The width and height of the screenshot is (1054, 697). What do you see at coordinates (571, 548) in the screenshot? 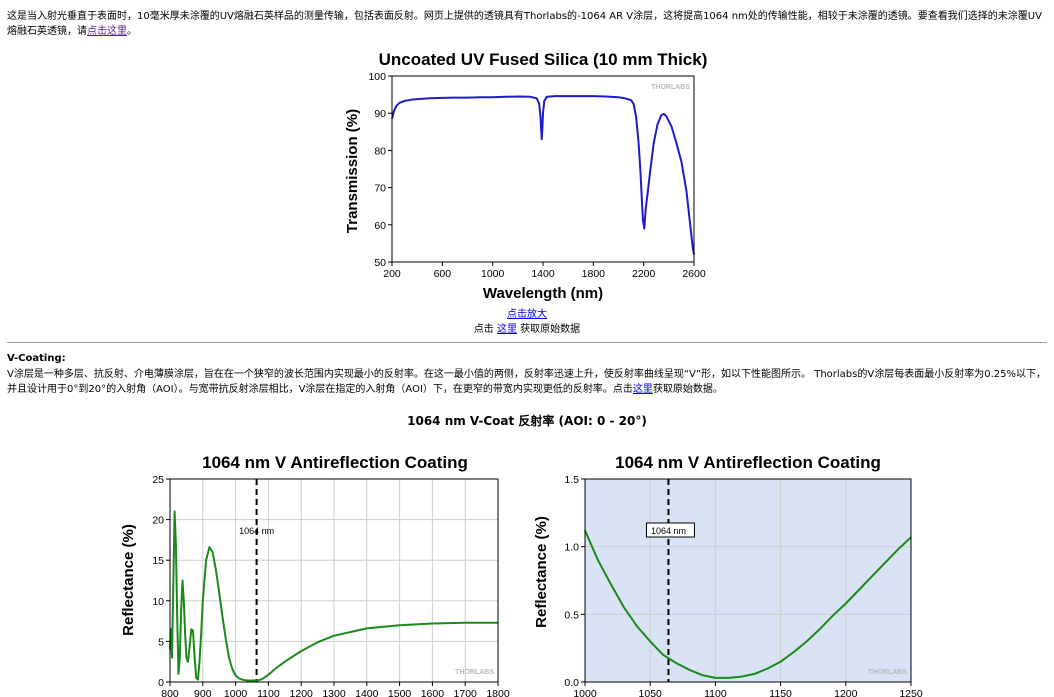
I see `y-tick-label: 1.0` at bounding box center [571, 548].